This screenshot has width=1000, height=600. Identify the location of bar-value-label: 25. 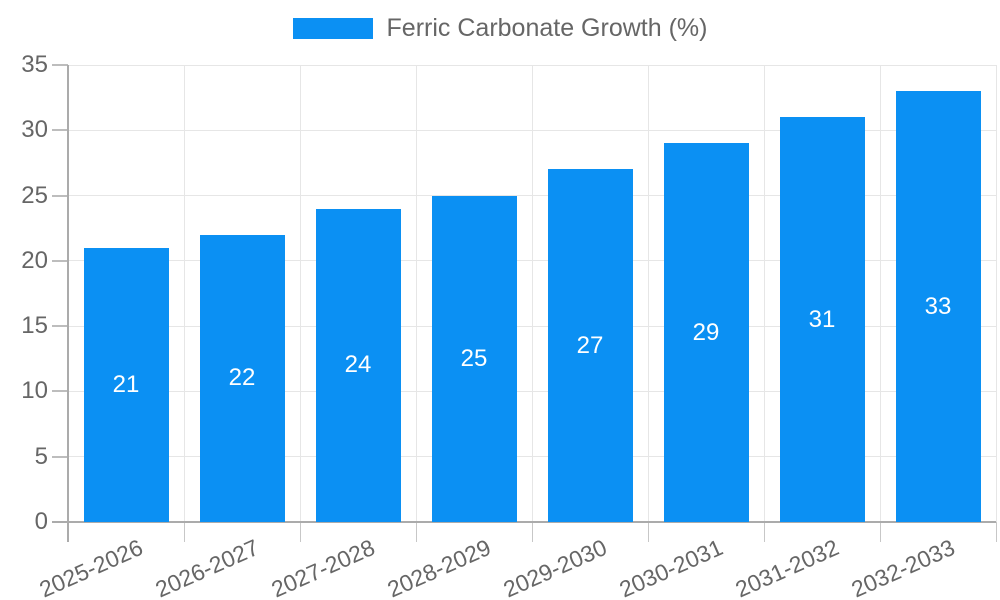
(474, 358).